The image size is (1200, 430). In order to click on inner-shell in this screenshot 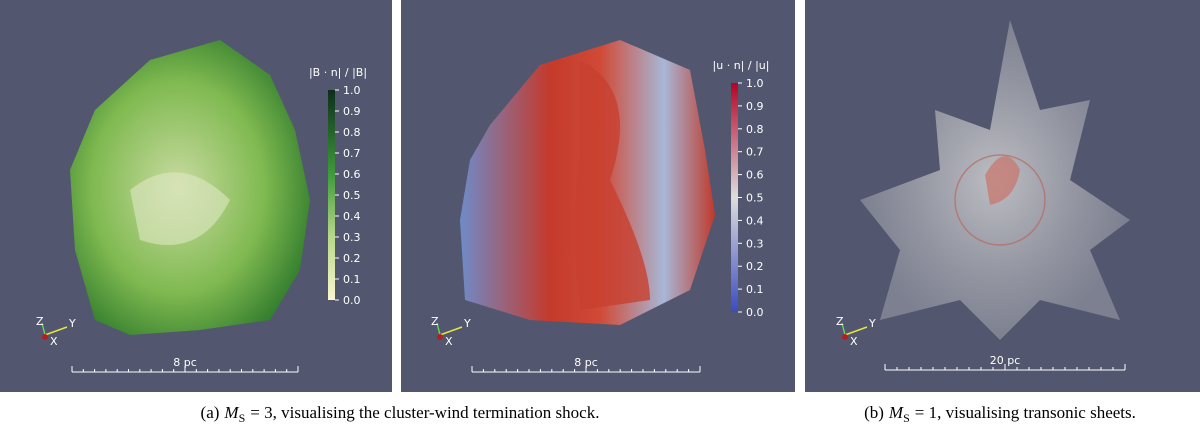, I will do `click(1000, 200)`.